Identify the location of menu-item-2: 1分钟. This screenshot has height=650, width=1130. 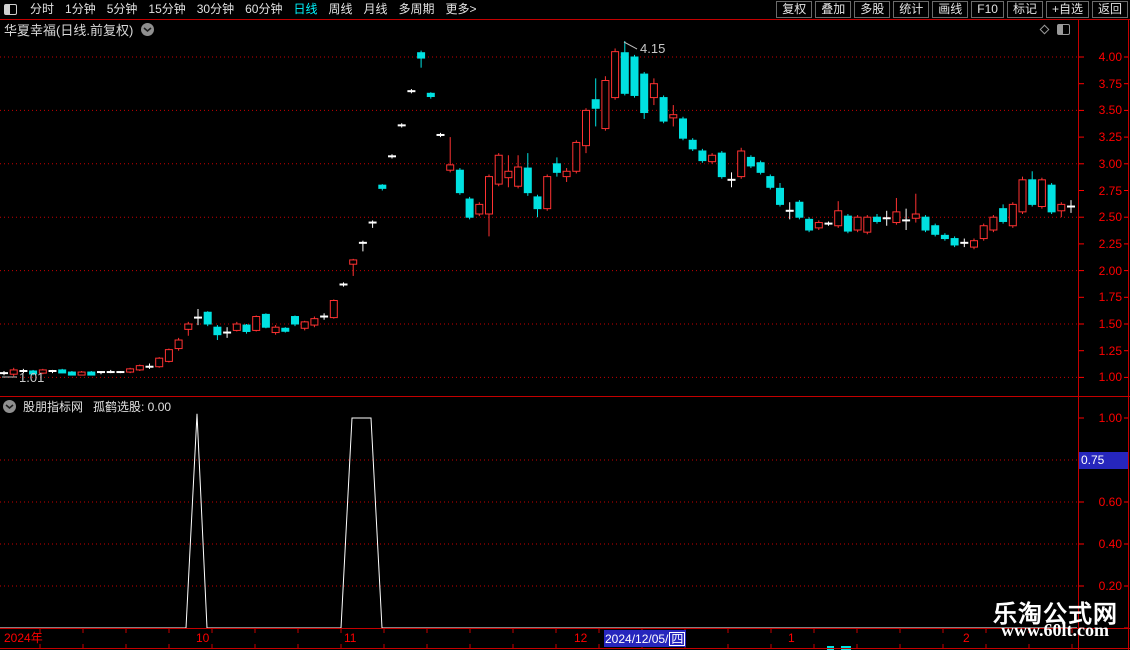
(80, 9).